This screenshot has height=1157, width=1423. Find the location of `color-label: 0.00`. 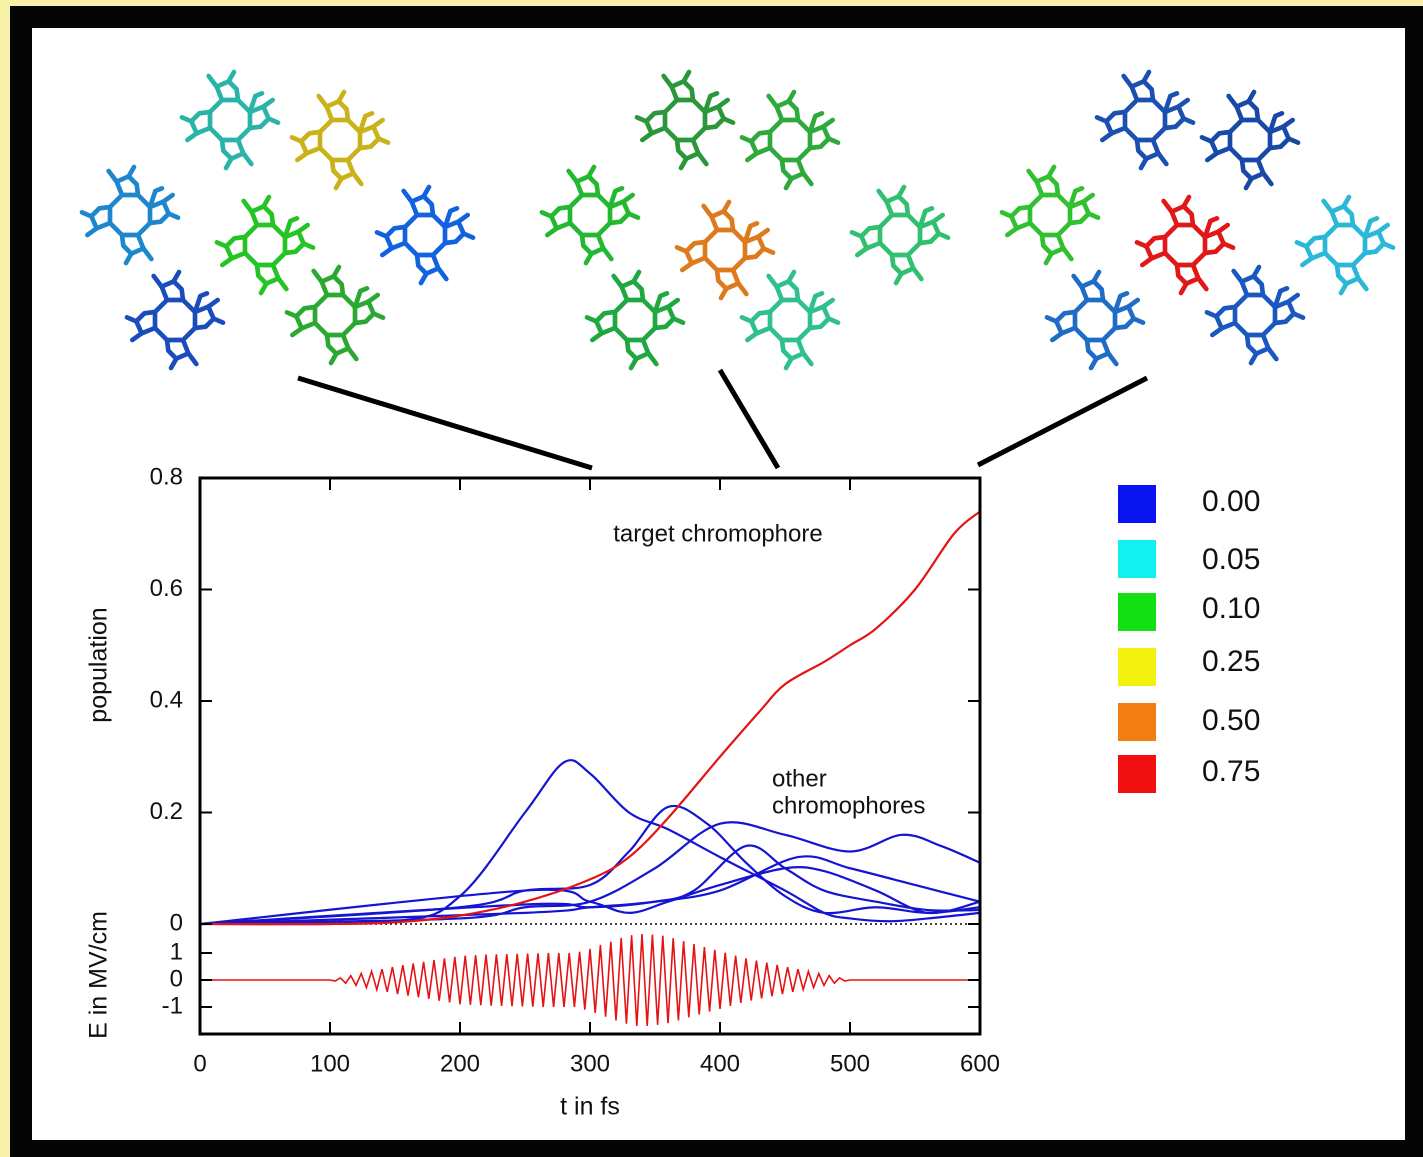

color-label: 0.00 is located at coordinates (1231, 501).